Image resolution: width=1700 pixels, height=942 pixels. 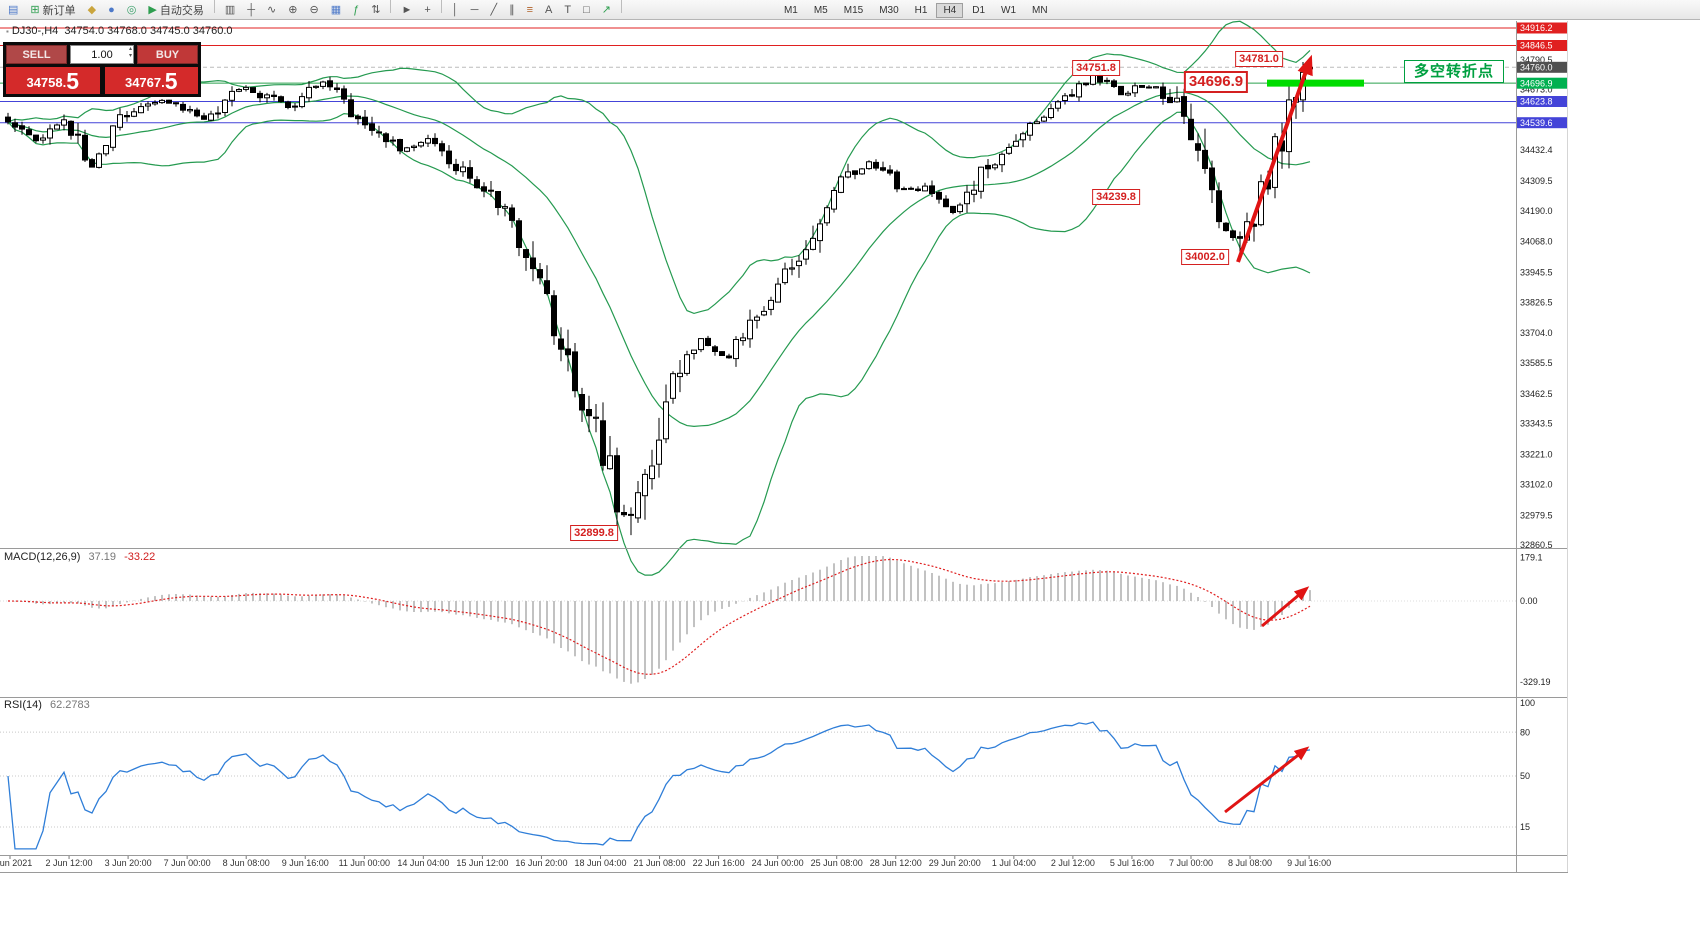 What do you see at coordinates (336, 10) in the screenshot?
I see `tile-windows-icon: ▦` at bounding box center [336, 10].